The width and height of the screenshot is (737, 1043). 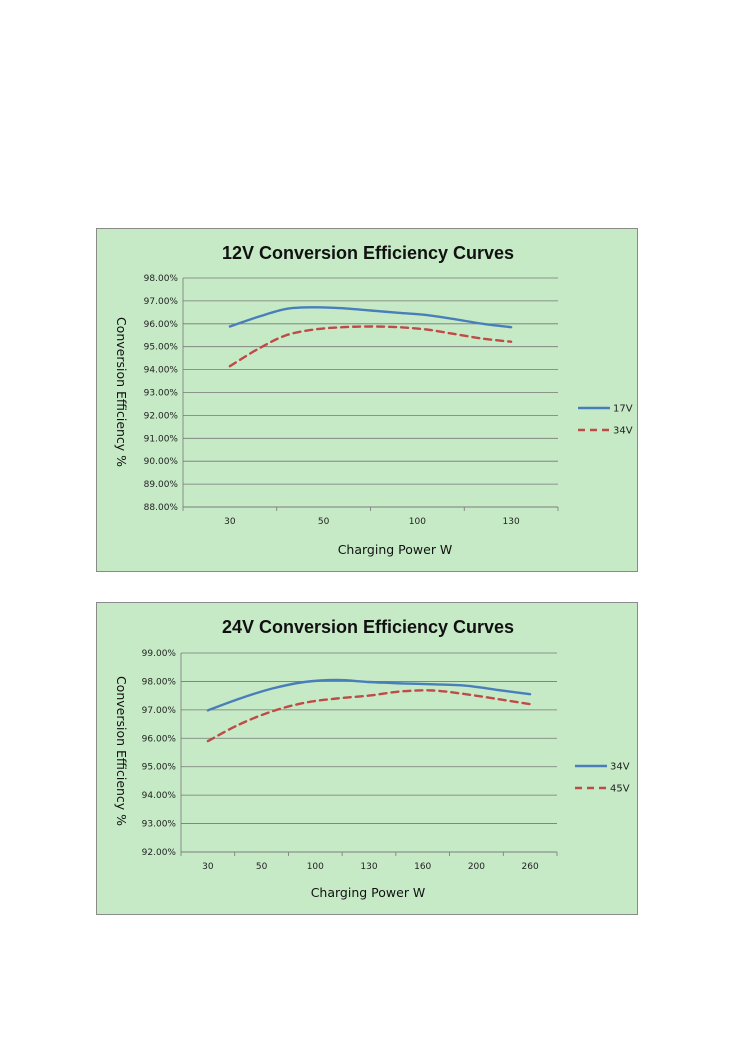 What do you see at coordinates (161, 302) in the screenshot?
I see `chart-1-ytick-label: 97.00%` at bounding box center [161, 302].